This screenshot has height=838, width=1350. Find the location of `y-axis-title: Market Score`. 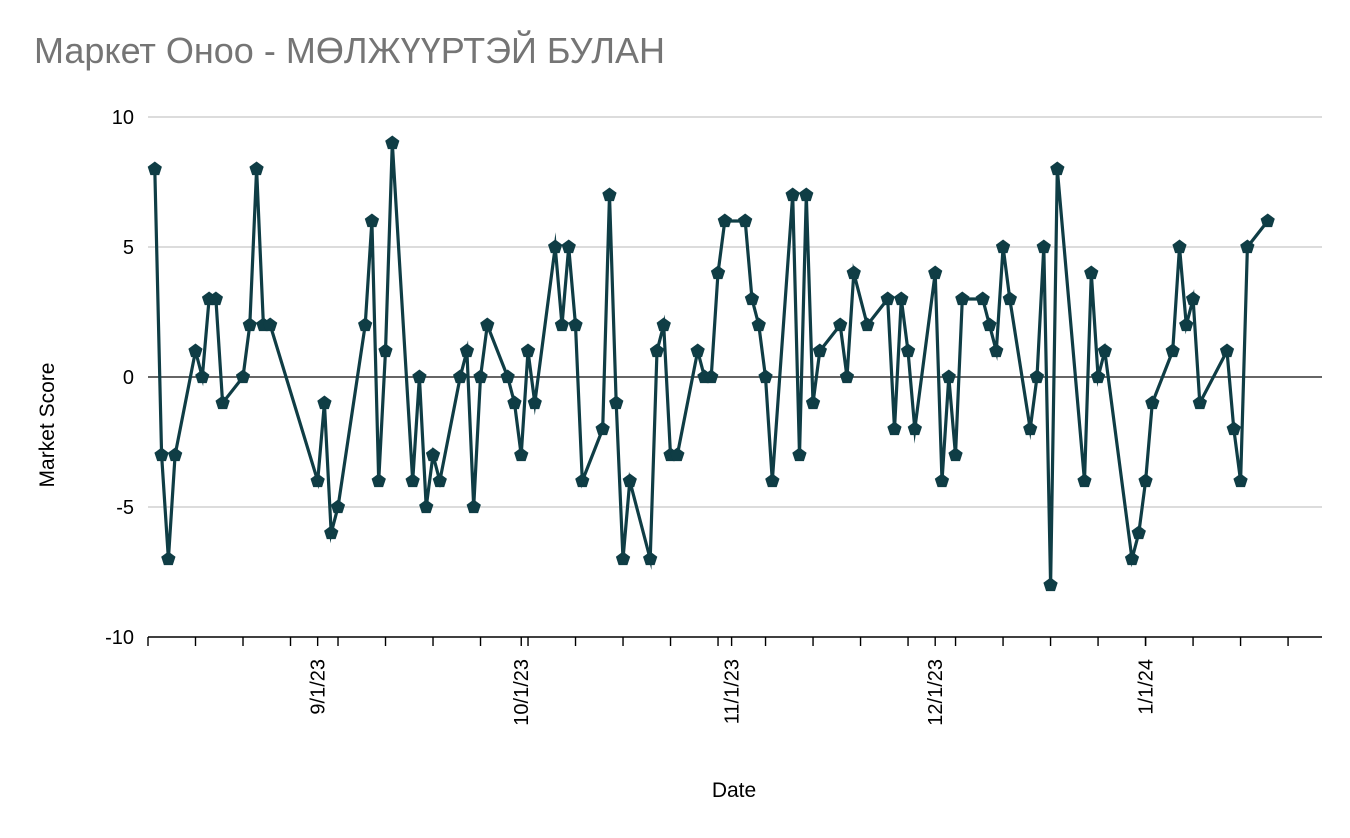

y-axis-title: Market Score is located at coordinates (47, 425).